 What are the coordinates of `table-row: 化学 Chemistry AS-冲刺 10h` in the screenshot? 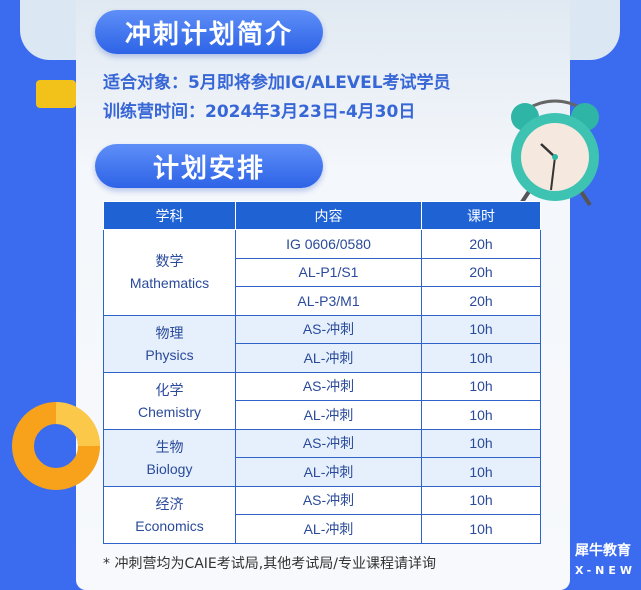 It's located at (322, 400).